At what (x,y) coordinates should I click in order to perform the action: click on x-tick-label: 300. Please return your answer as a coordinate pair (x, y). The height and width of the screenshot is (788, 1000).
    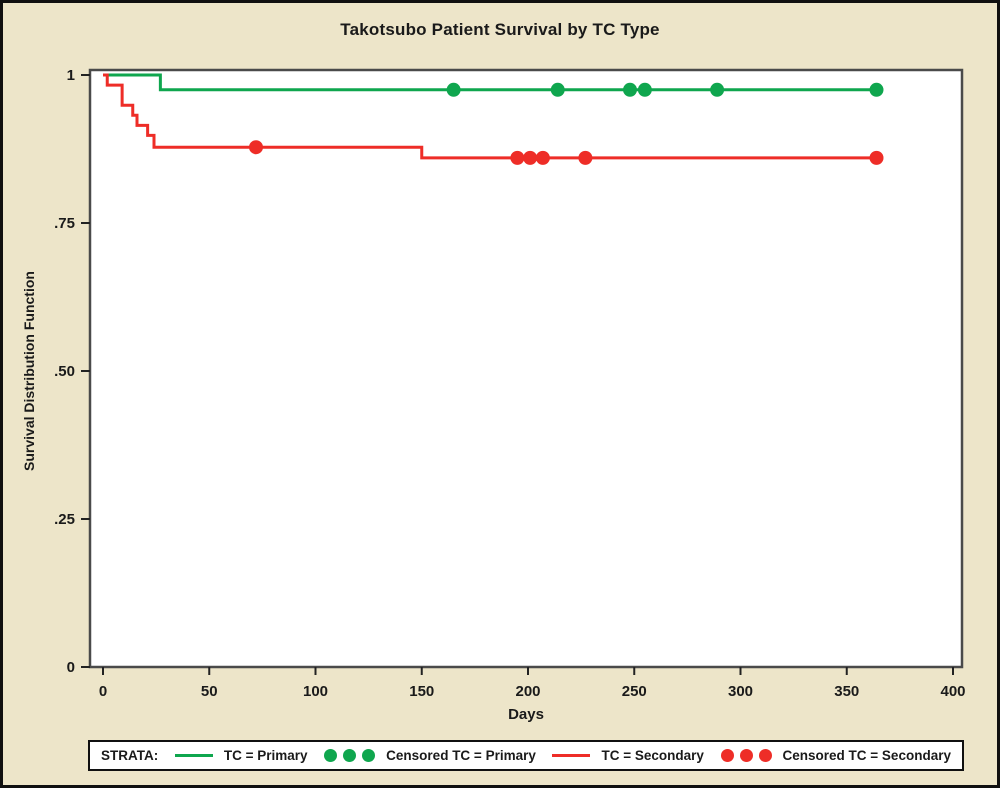
    Looking at the image, I should click on (740, 691).